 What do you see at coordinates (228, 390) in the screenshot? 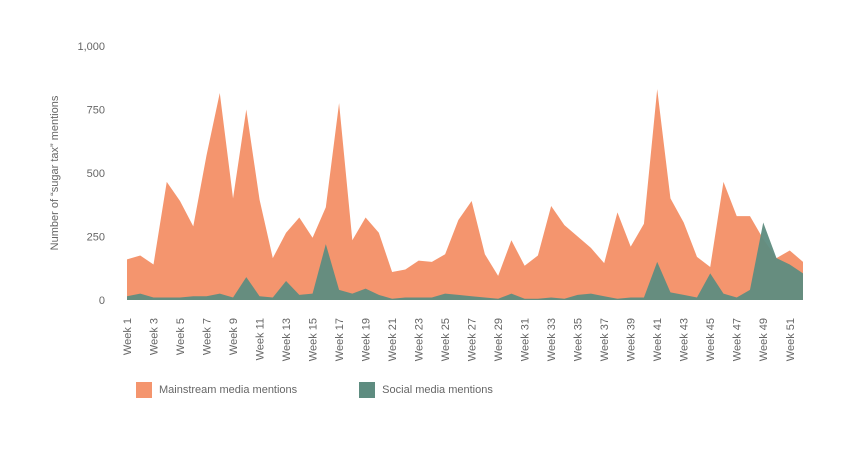
I see `legend-label-mainstream: Mainstream media mentions` at bounding box center [228, 390].